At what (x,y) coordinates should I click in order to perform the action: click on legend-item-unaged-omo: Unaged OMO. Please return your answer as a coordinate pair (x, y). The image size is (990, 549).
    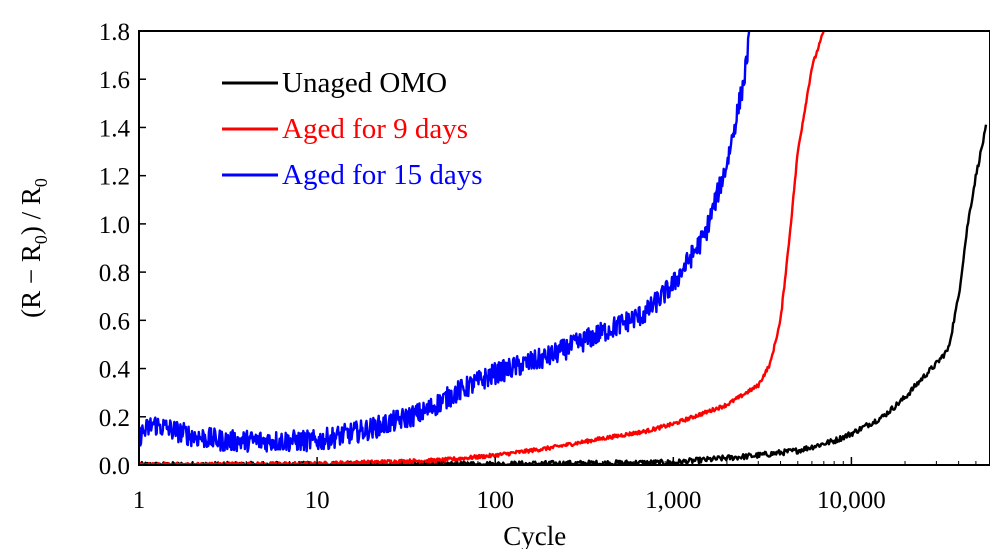
    Looking at the image, I should click on (334, 83).